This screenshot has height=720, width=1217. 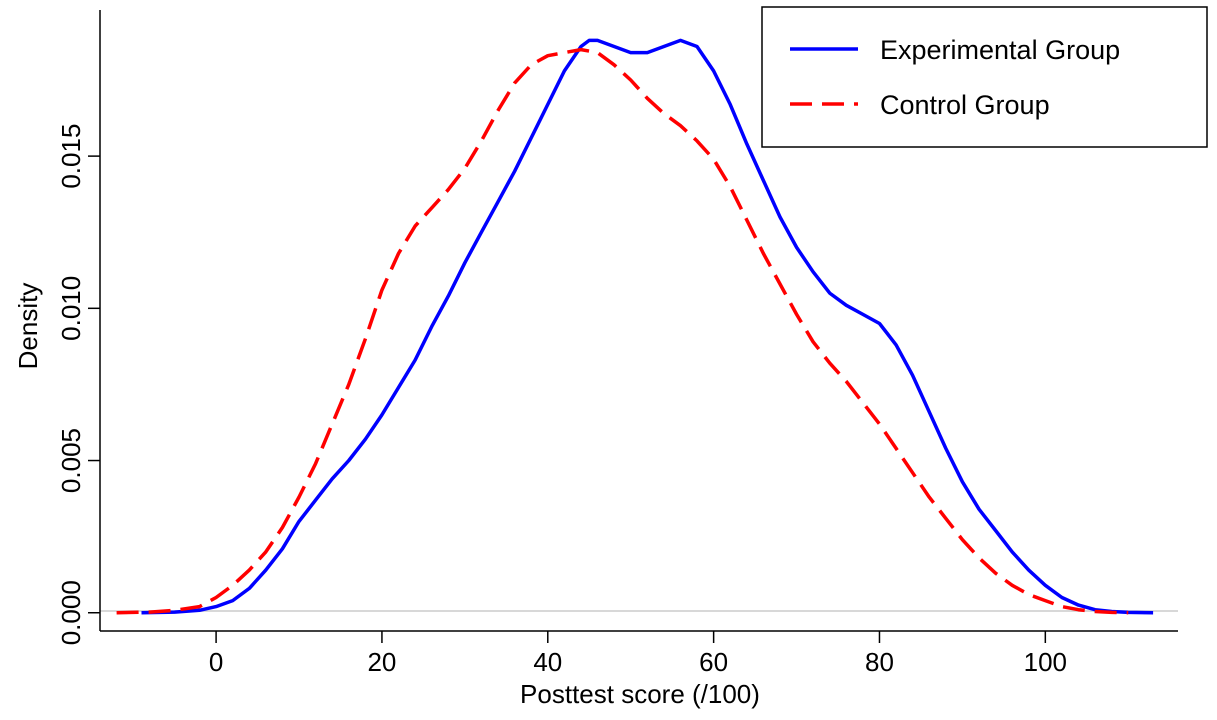 I want to click on y-tick-label: 0.015, so click(x=71, y=156).